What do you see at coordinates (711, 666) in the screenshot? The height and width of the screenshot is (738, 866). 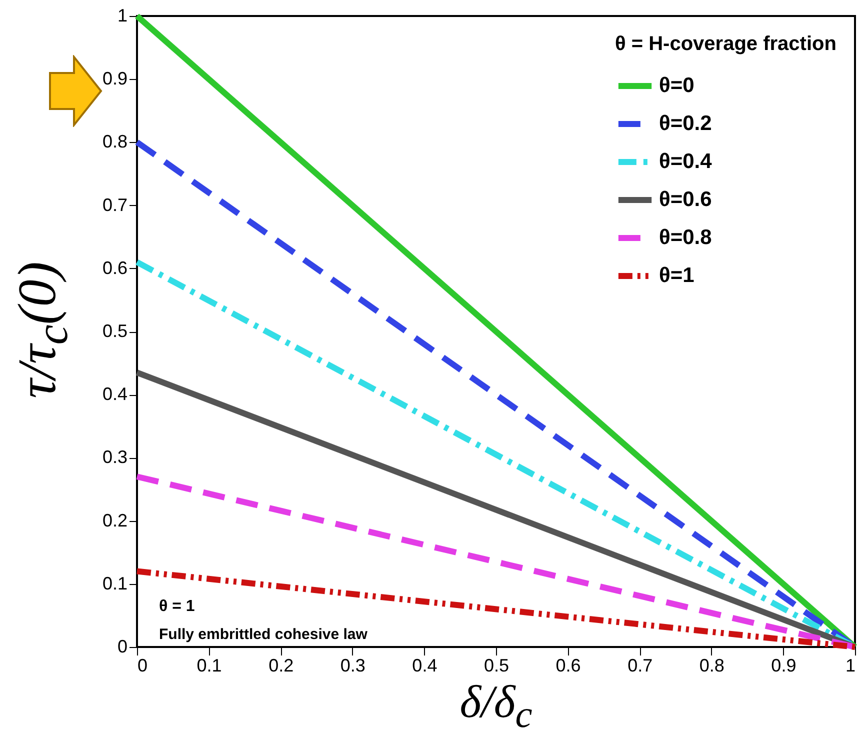 I see `x-tick-label: 0.8` at bounding box center [711, 666].